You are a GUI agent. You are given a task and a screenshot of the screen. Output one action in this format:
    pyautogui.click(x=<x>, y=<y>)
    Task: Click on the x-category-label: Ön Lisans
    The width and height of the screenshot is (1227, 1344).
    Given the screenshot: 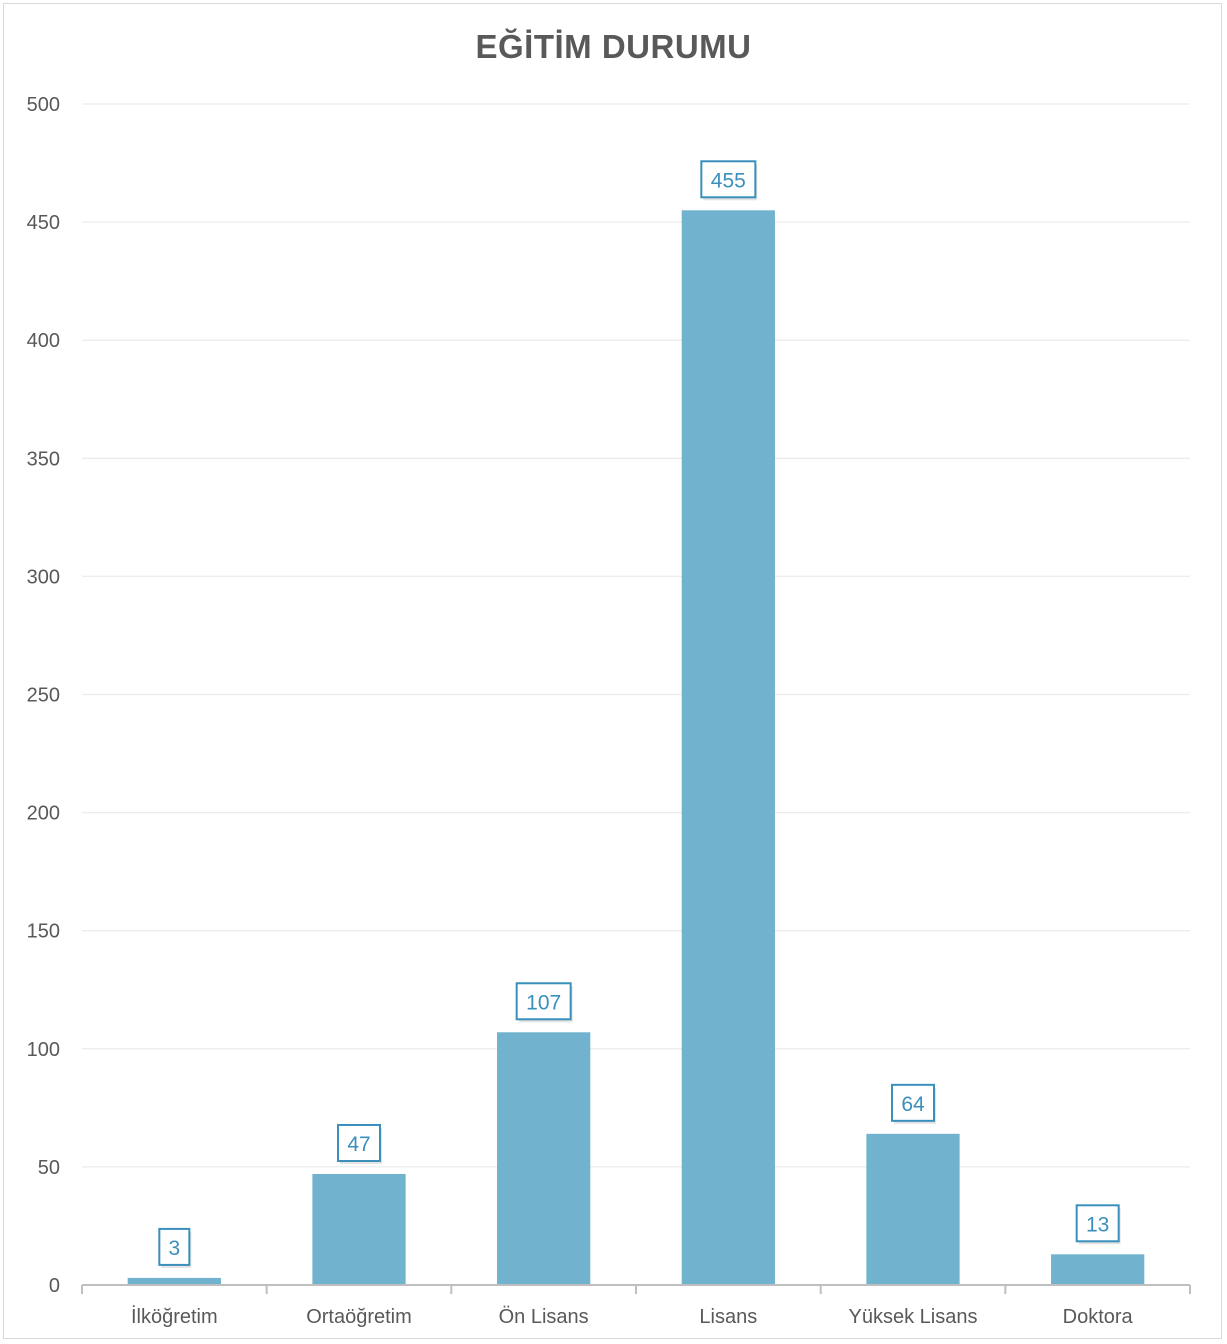 What is the action you would take?
    pyautogui.click(x=544, y=1317)
    